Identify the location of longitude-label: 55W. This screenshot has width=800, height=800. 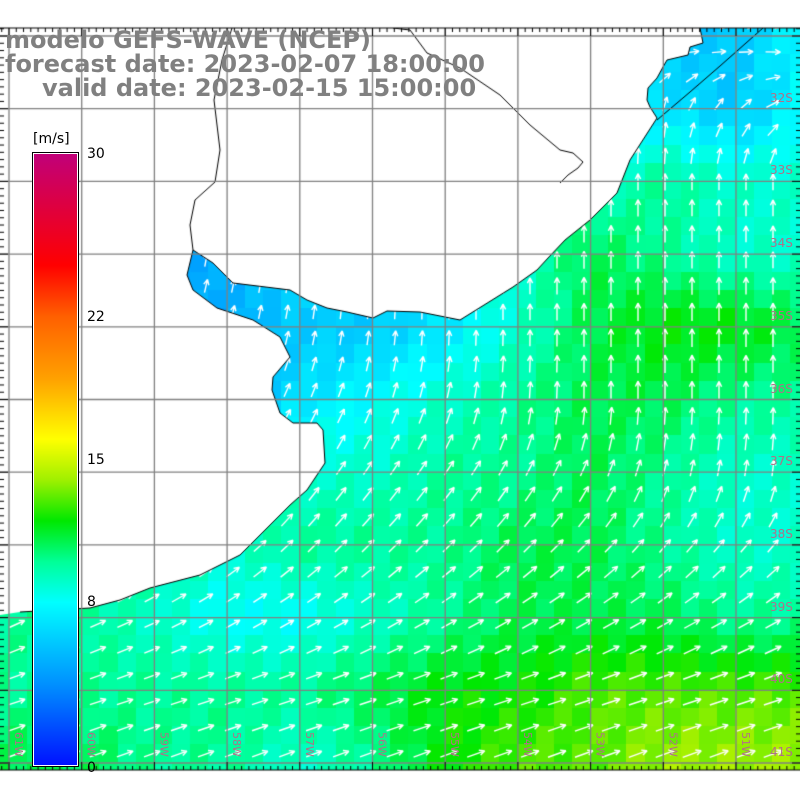
(455, 744).